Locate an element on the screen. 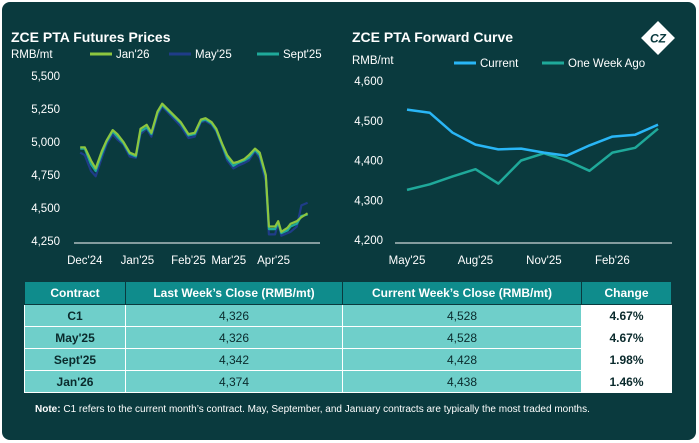  futures-plot-area is located at coordinates (197, 173).